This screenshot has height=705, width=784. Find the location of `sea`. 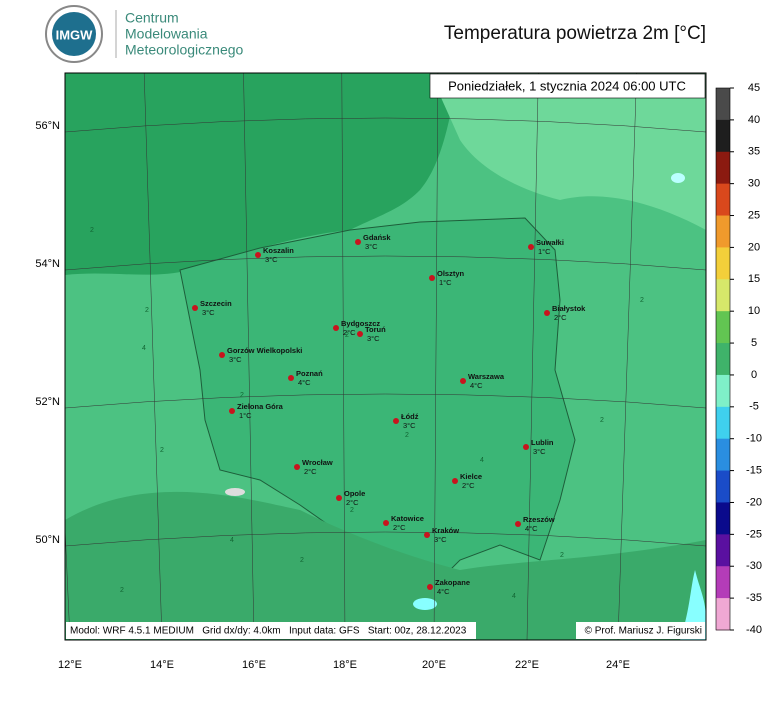

sea is located at coordinates (262, 174).